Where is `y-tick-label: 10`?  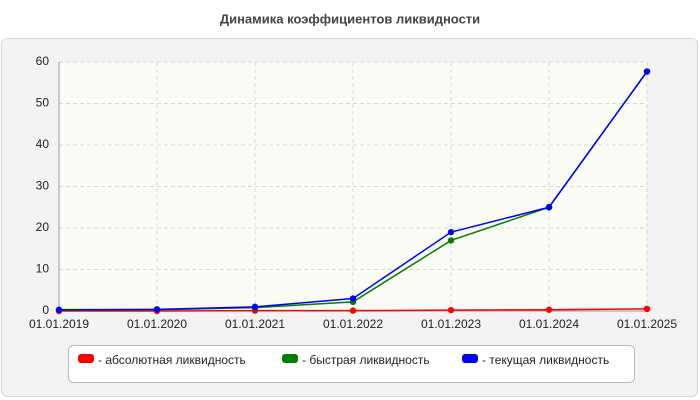
y-tick-label: 10 is located at coordinates (43, 269).